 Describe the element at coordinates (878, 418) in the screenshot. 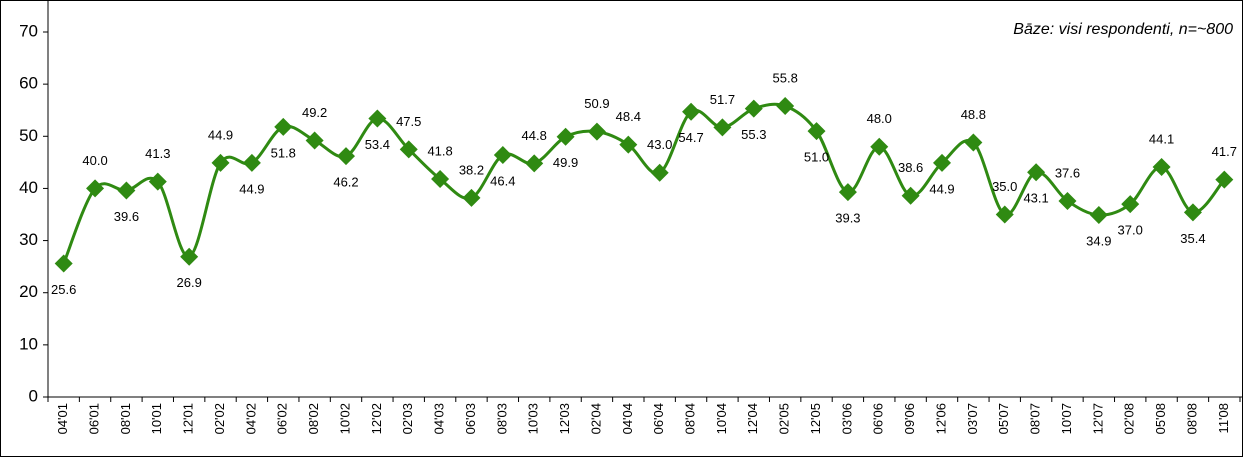

I see `x-tick-label: 06'06` at that location.